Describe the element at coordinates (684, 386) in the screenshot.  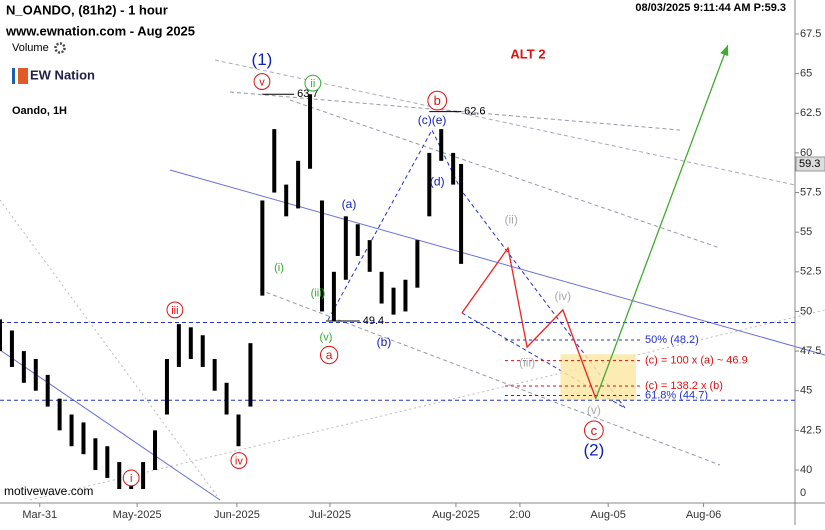
I see `fib-label: (c) = 138.2 x (b)` at that location.